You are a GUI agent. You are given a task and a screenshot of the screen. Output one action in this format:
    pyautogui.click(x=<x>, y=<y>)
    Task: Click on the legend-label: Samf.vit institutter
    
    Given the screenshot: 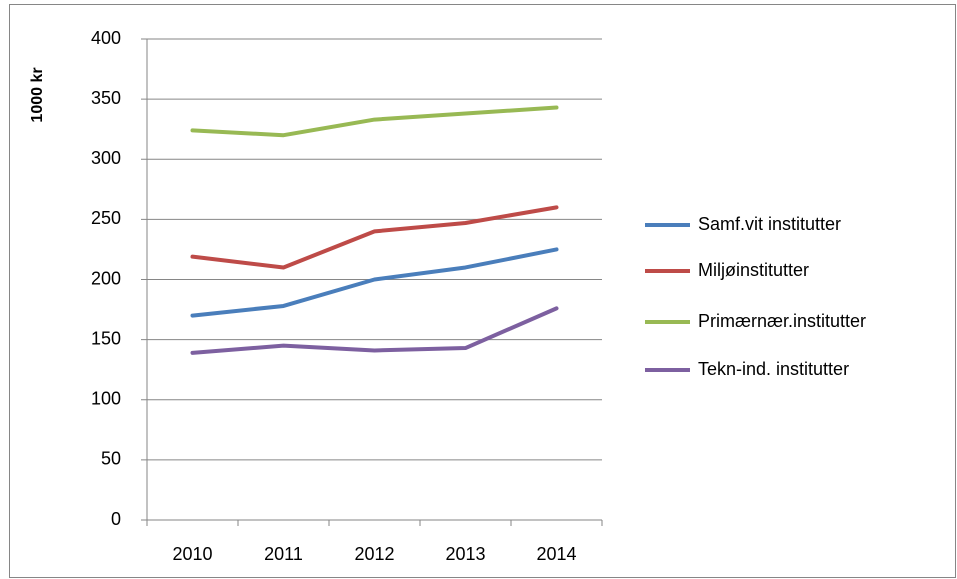 What is the action you would take?
    pyautogui.click(x=769, y=224)
    